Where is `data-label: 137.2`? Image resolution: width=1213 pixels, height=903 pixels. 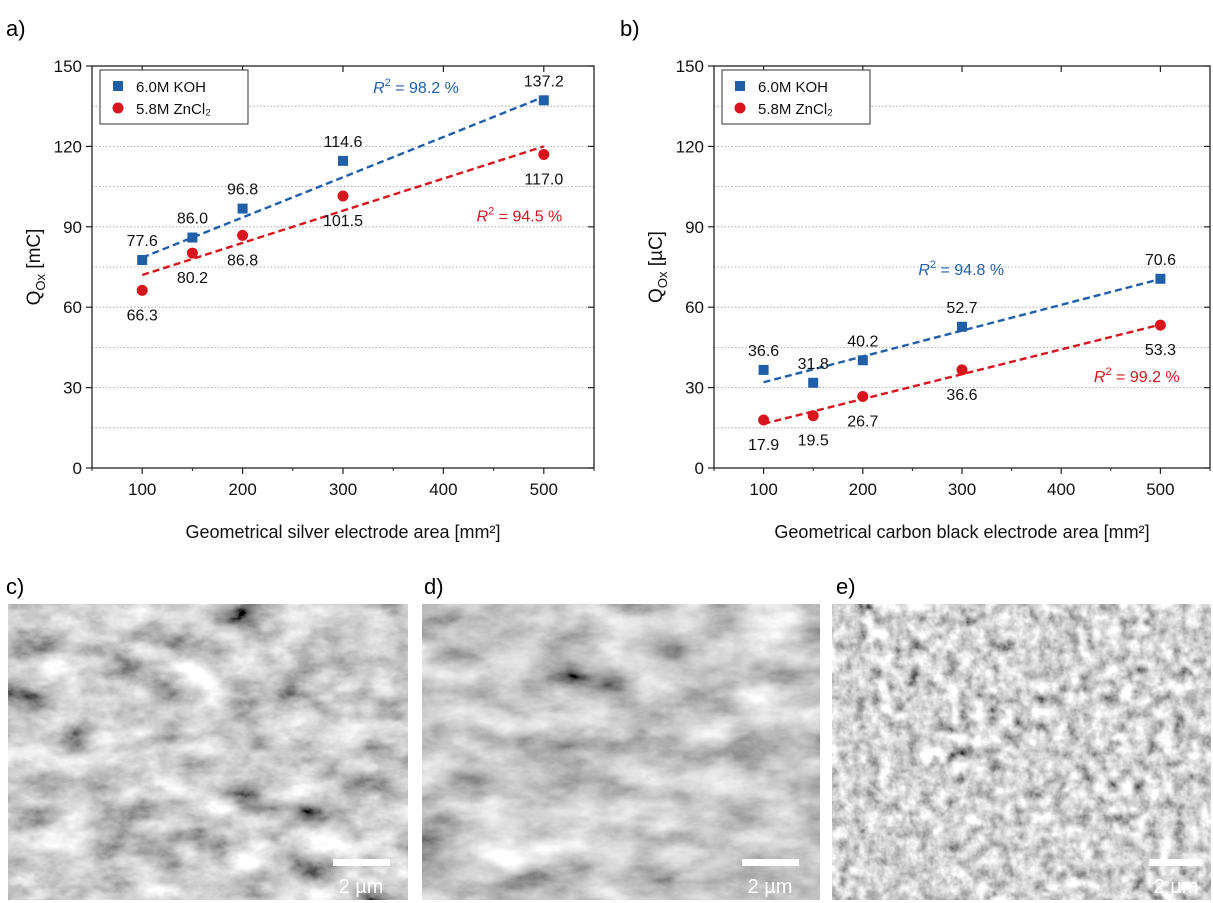 data-label: 137.2 is located at coordinates (544, 81).